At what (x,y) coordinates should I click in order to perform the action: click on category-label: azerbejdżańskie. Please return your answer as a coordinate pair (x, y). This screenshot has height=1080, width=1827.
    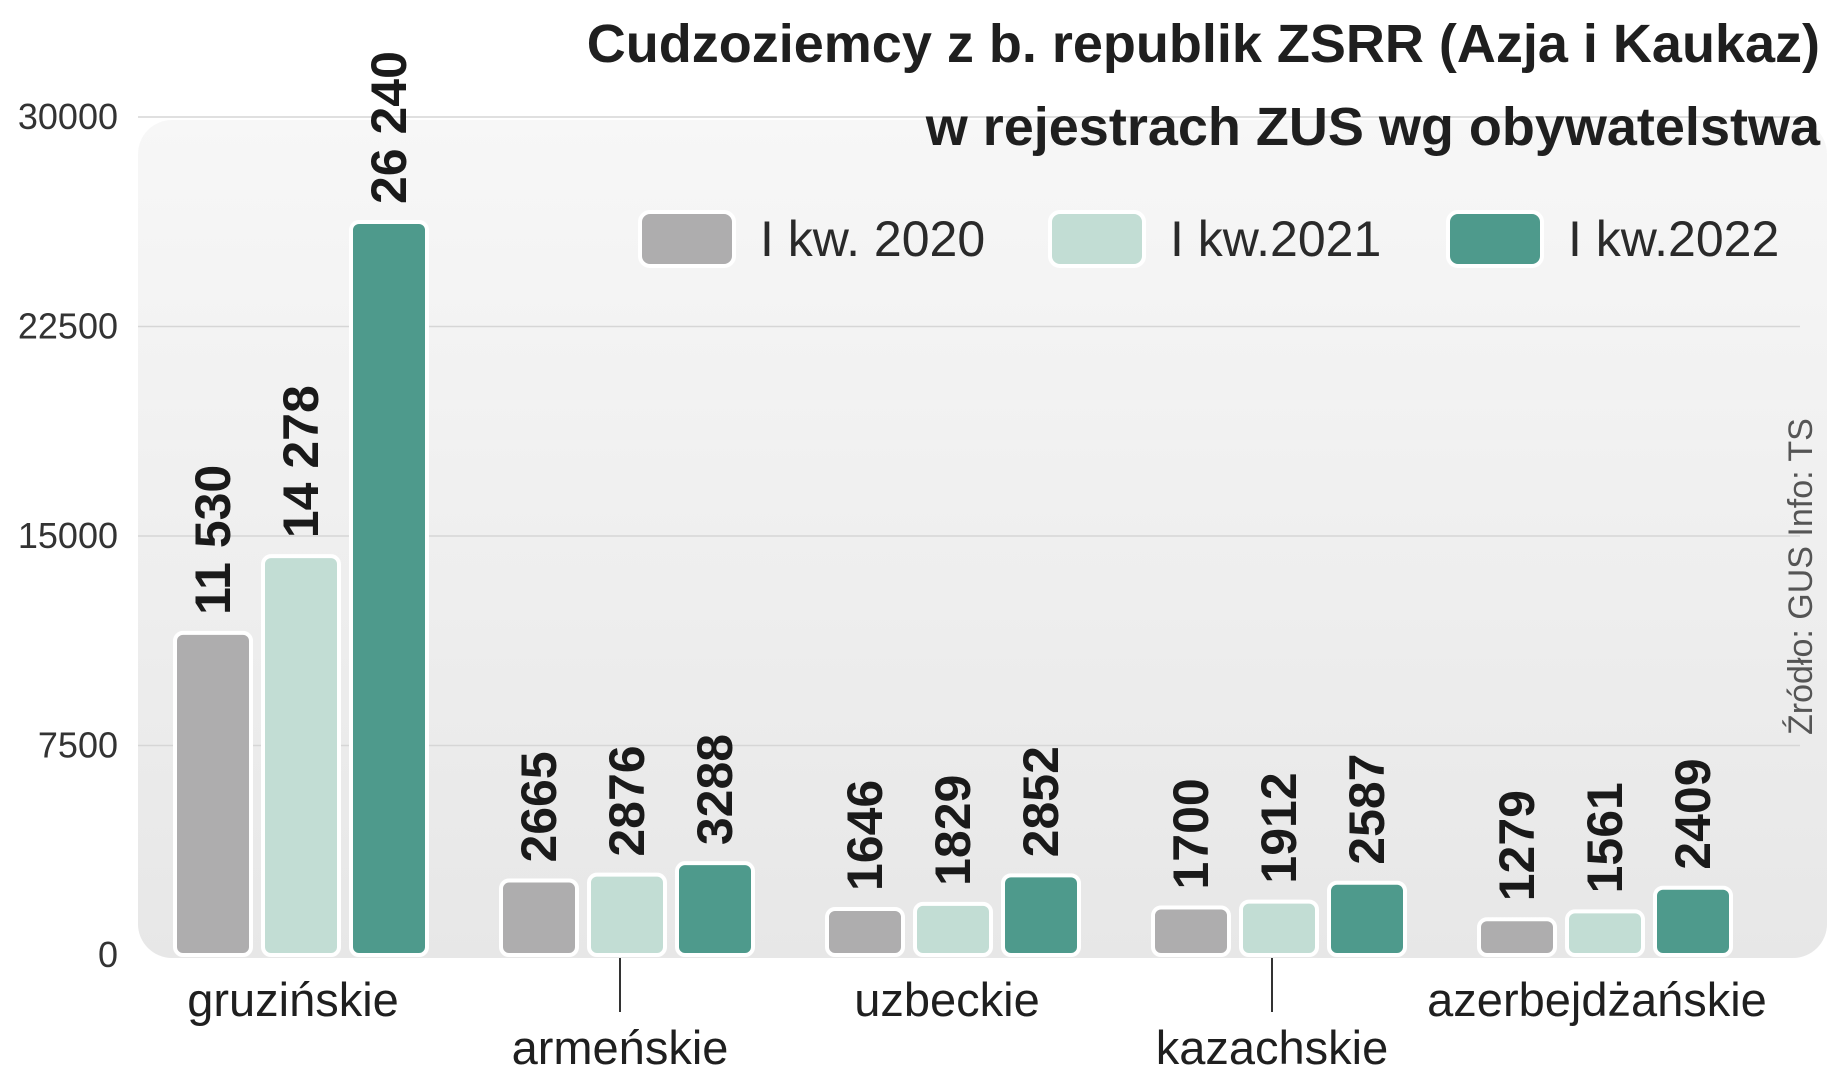
    Looking at the image, I should click on (1597, 999).